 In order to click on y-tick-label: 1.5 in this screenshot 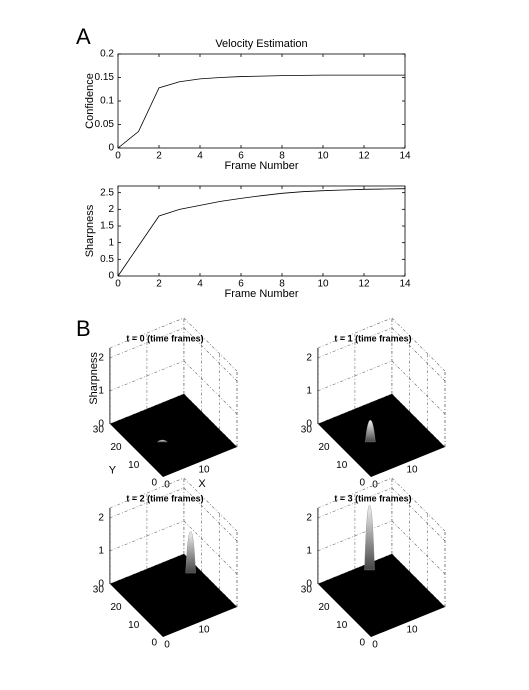, I will do `click(107, 226)`.